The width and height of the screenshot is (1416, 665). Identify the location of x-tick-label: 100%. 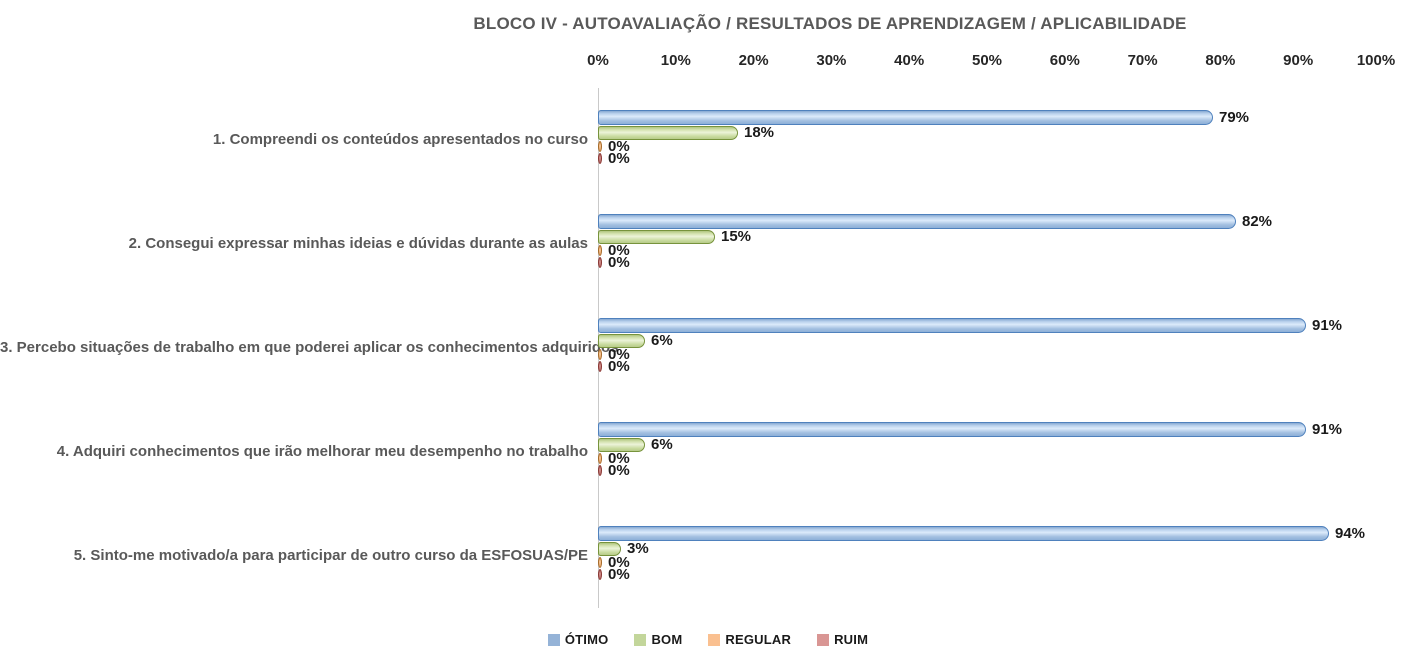
(1376, 60).